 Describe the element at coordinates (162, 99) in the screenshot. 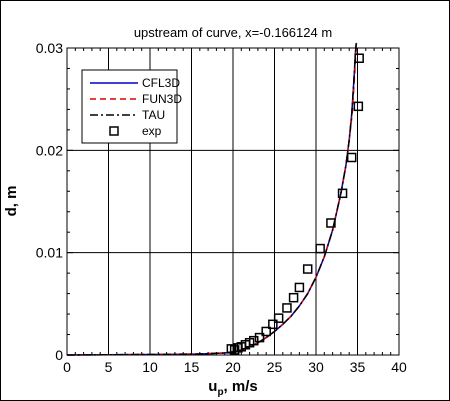

I see `legend-label-fun3d: FUN3D` at that location.